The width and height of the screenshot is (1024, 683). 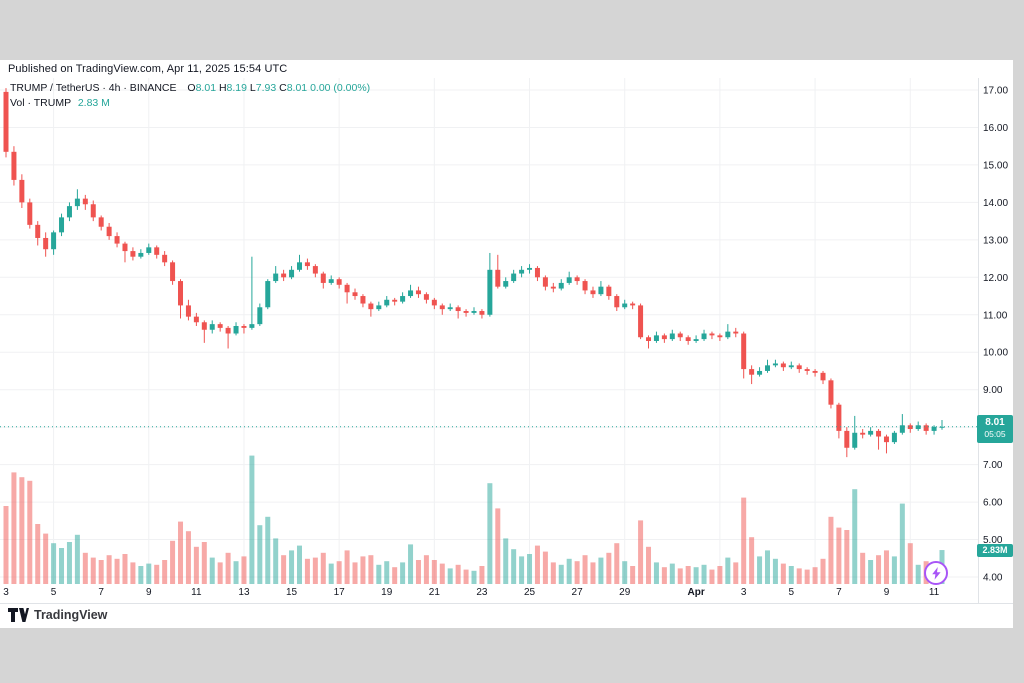 I want to click on lightning-icon, so click(x=936, y=573).